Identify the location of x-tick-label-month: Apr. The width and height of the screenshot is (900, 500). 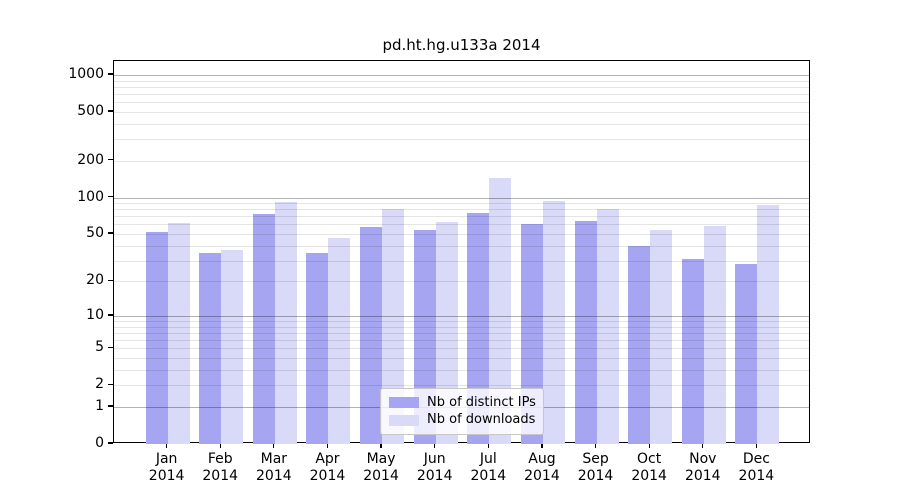
(327, 459).